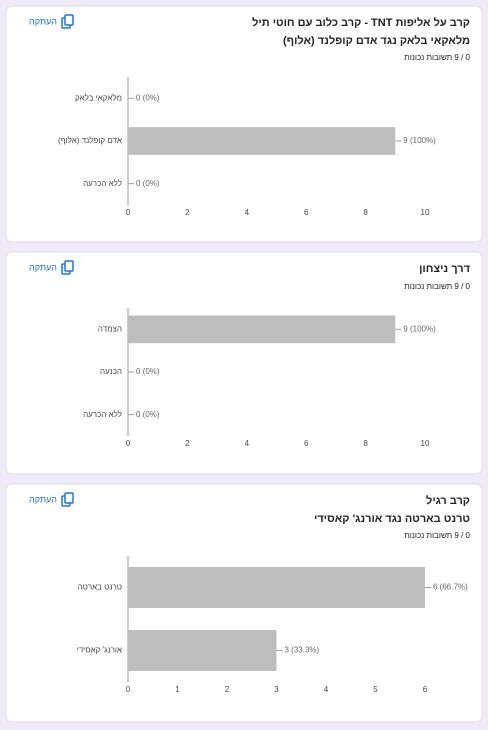 The width and height of the screenshot is (488, 730). Describe the element at coordinates (100, 587) in the screenshot. I see `category-label: טרנט בארטה` at that location.